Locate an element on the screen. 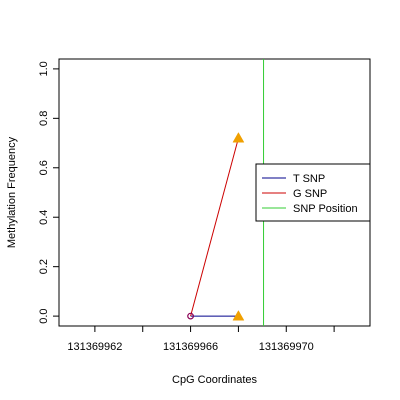 The height and width of the screenshot is (400, 400). y-tick-label: 0.8 is located at coordinates (44, 118).